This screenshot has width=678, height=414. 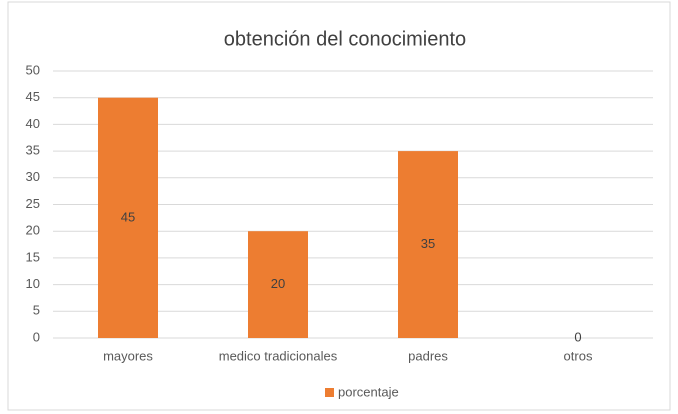 I want to click on x-tick-label: medico tradicionales, so click(x=278, y=355).